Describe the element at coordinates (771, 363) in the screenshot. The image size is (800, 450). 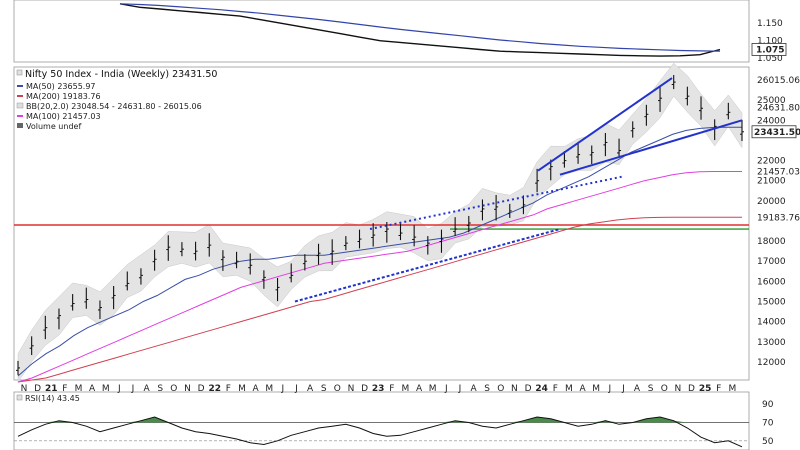
I see `price-ytick: 12000` at that location.